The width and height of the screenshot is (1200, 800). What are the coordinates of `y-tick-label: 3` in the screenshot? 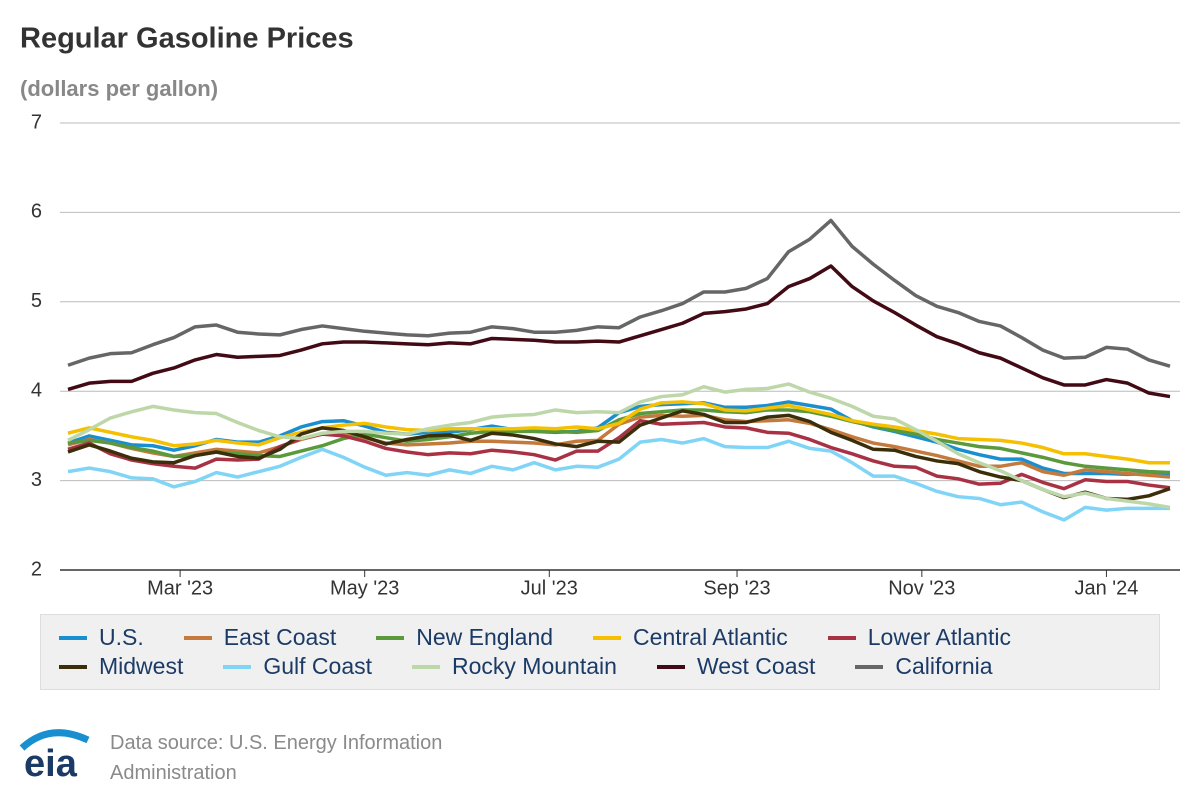 It's located at (36, 480).